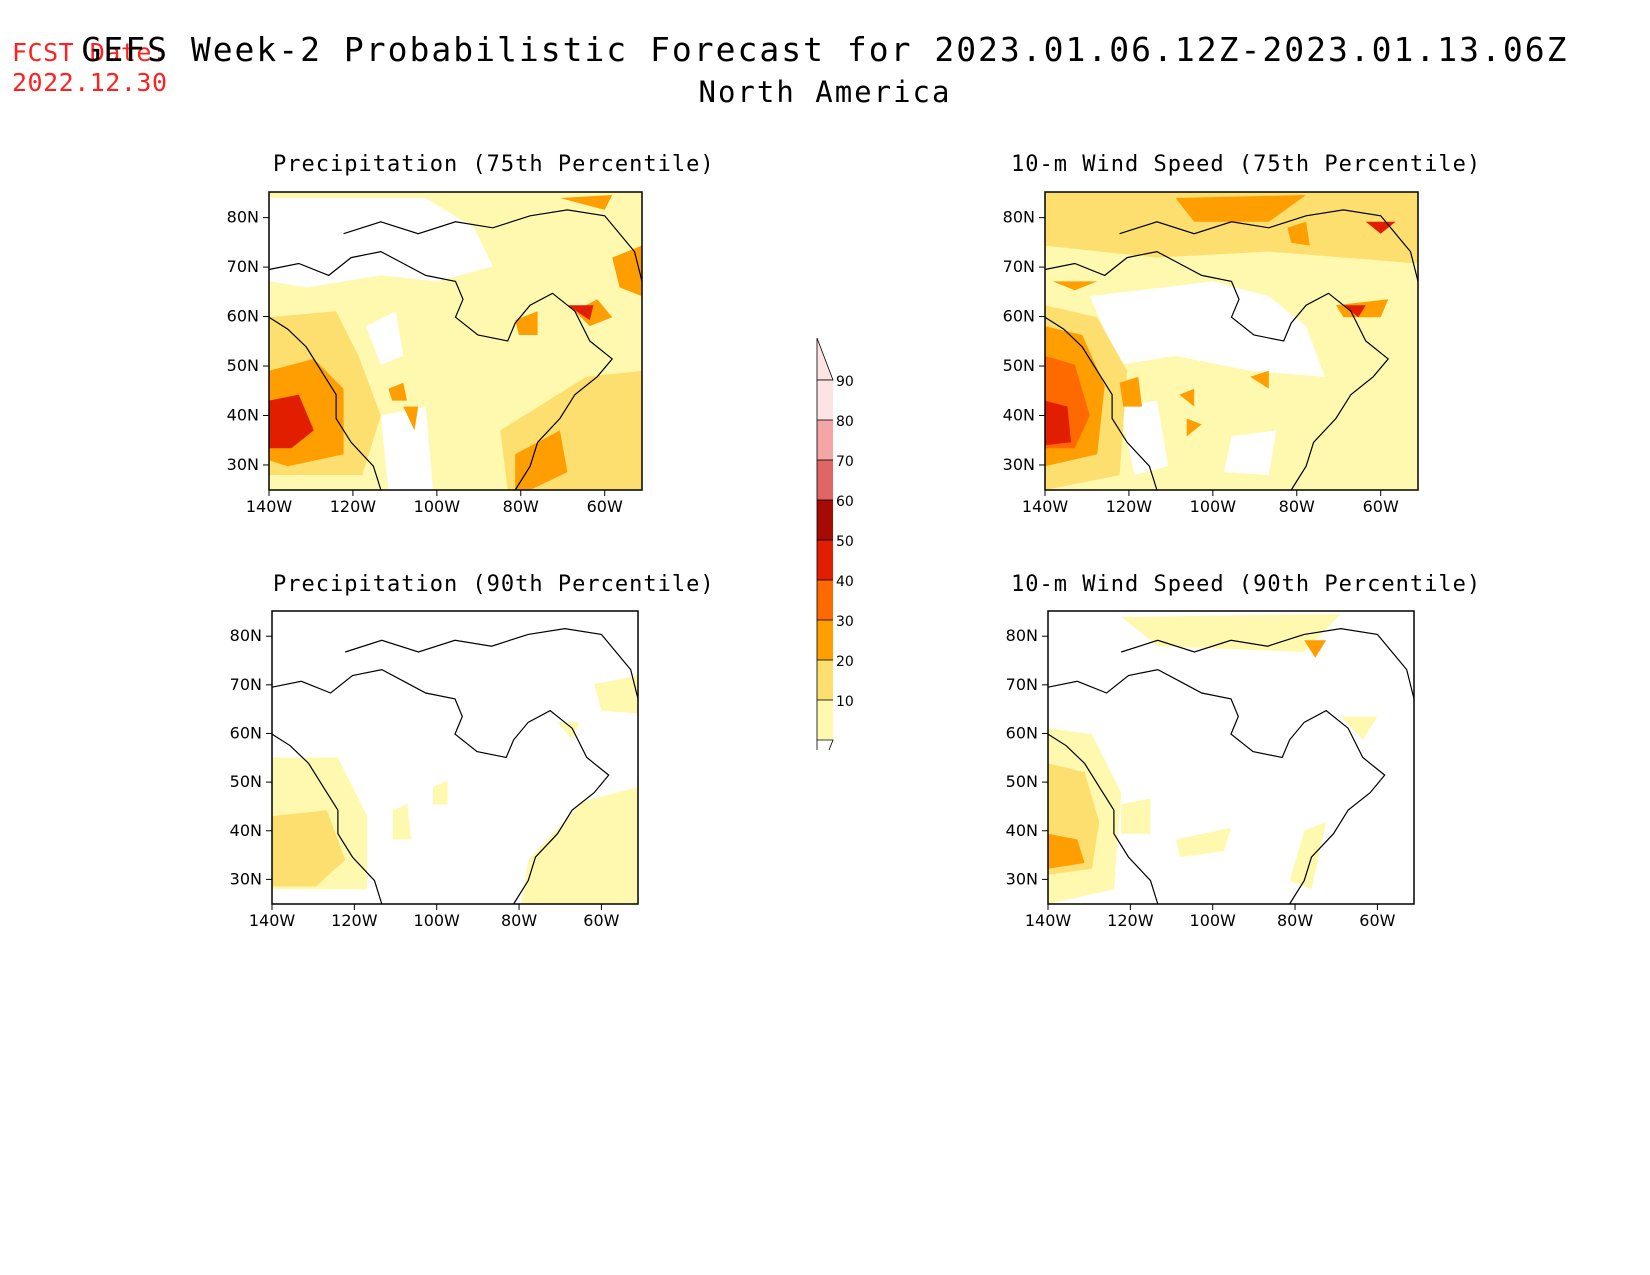  What do you see at coordinates (845, 622) in the screenshot?
I see `colorbar-label: 30` at bounding box center [845, 622].